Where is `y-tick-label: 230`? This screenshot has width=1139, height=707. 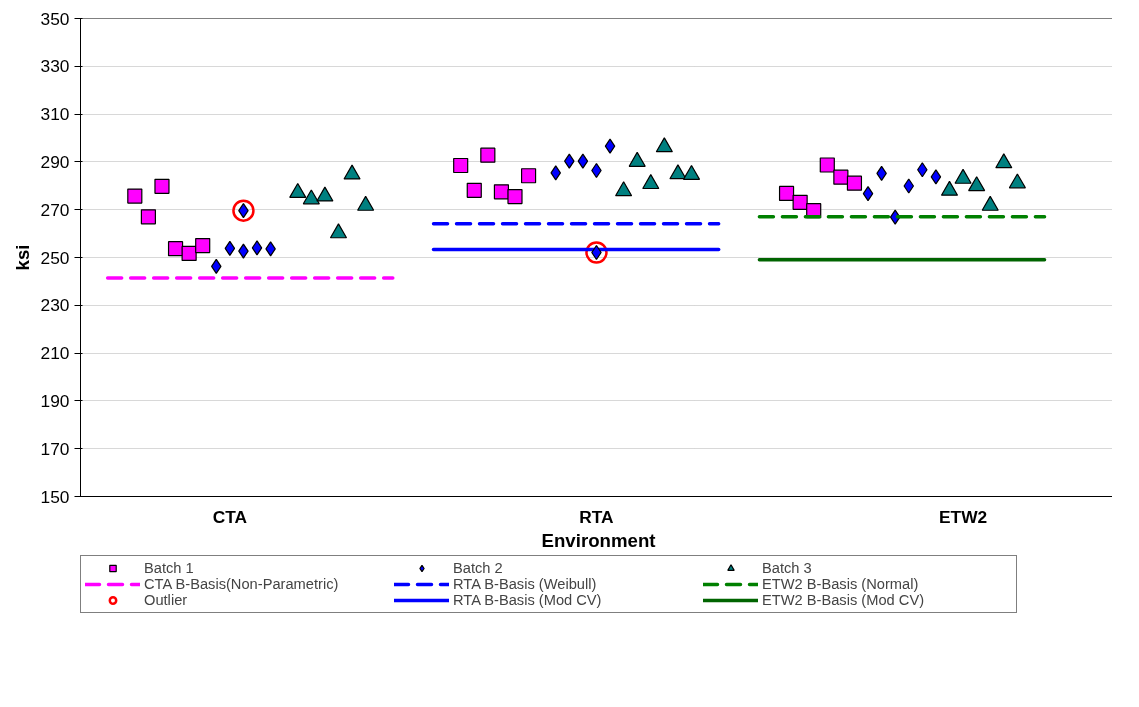 y-tick-label: 230 is located at coordinates (55, 305).